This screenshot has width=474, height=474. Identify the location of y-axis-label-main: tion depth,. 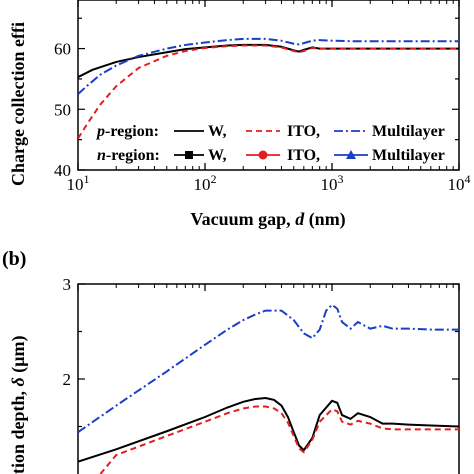
(18, 430).